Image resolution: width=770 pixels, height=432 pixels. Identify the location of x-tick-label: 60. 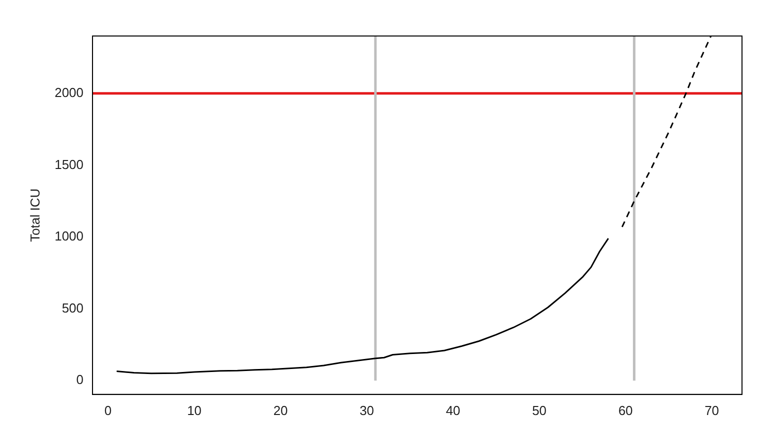
(625, 410).